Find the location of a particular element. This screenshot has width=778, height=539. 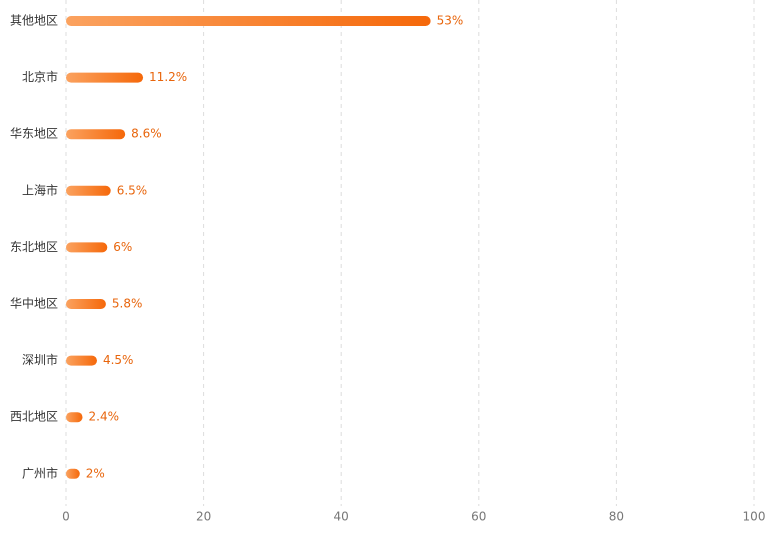

y-tick-label: 其他地区 is located at coordinates (34, 21).